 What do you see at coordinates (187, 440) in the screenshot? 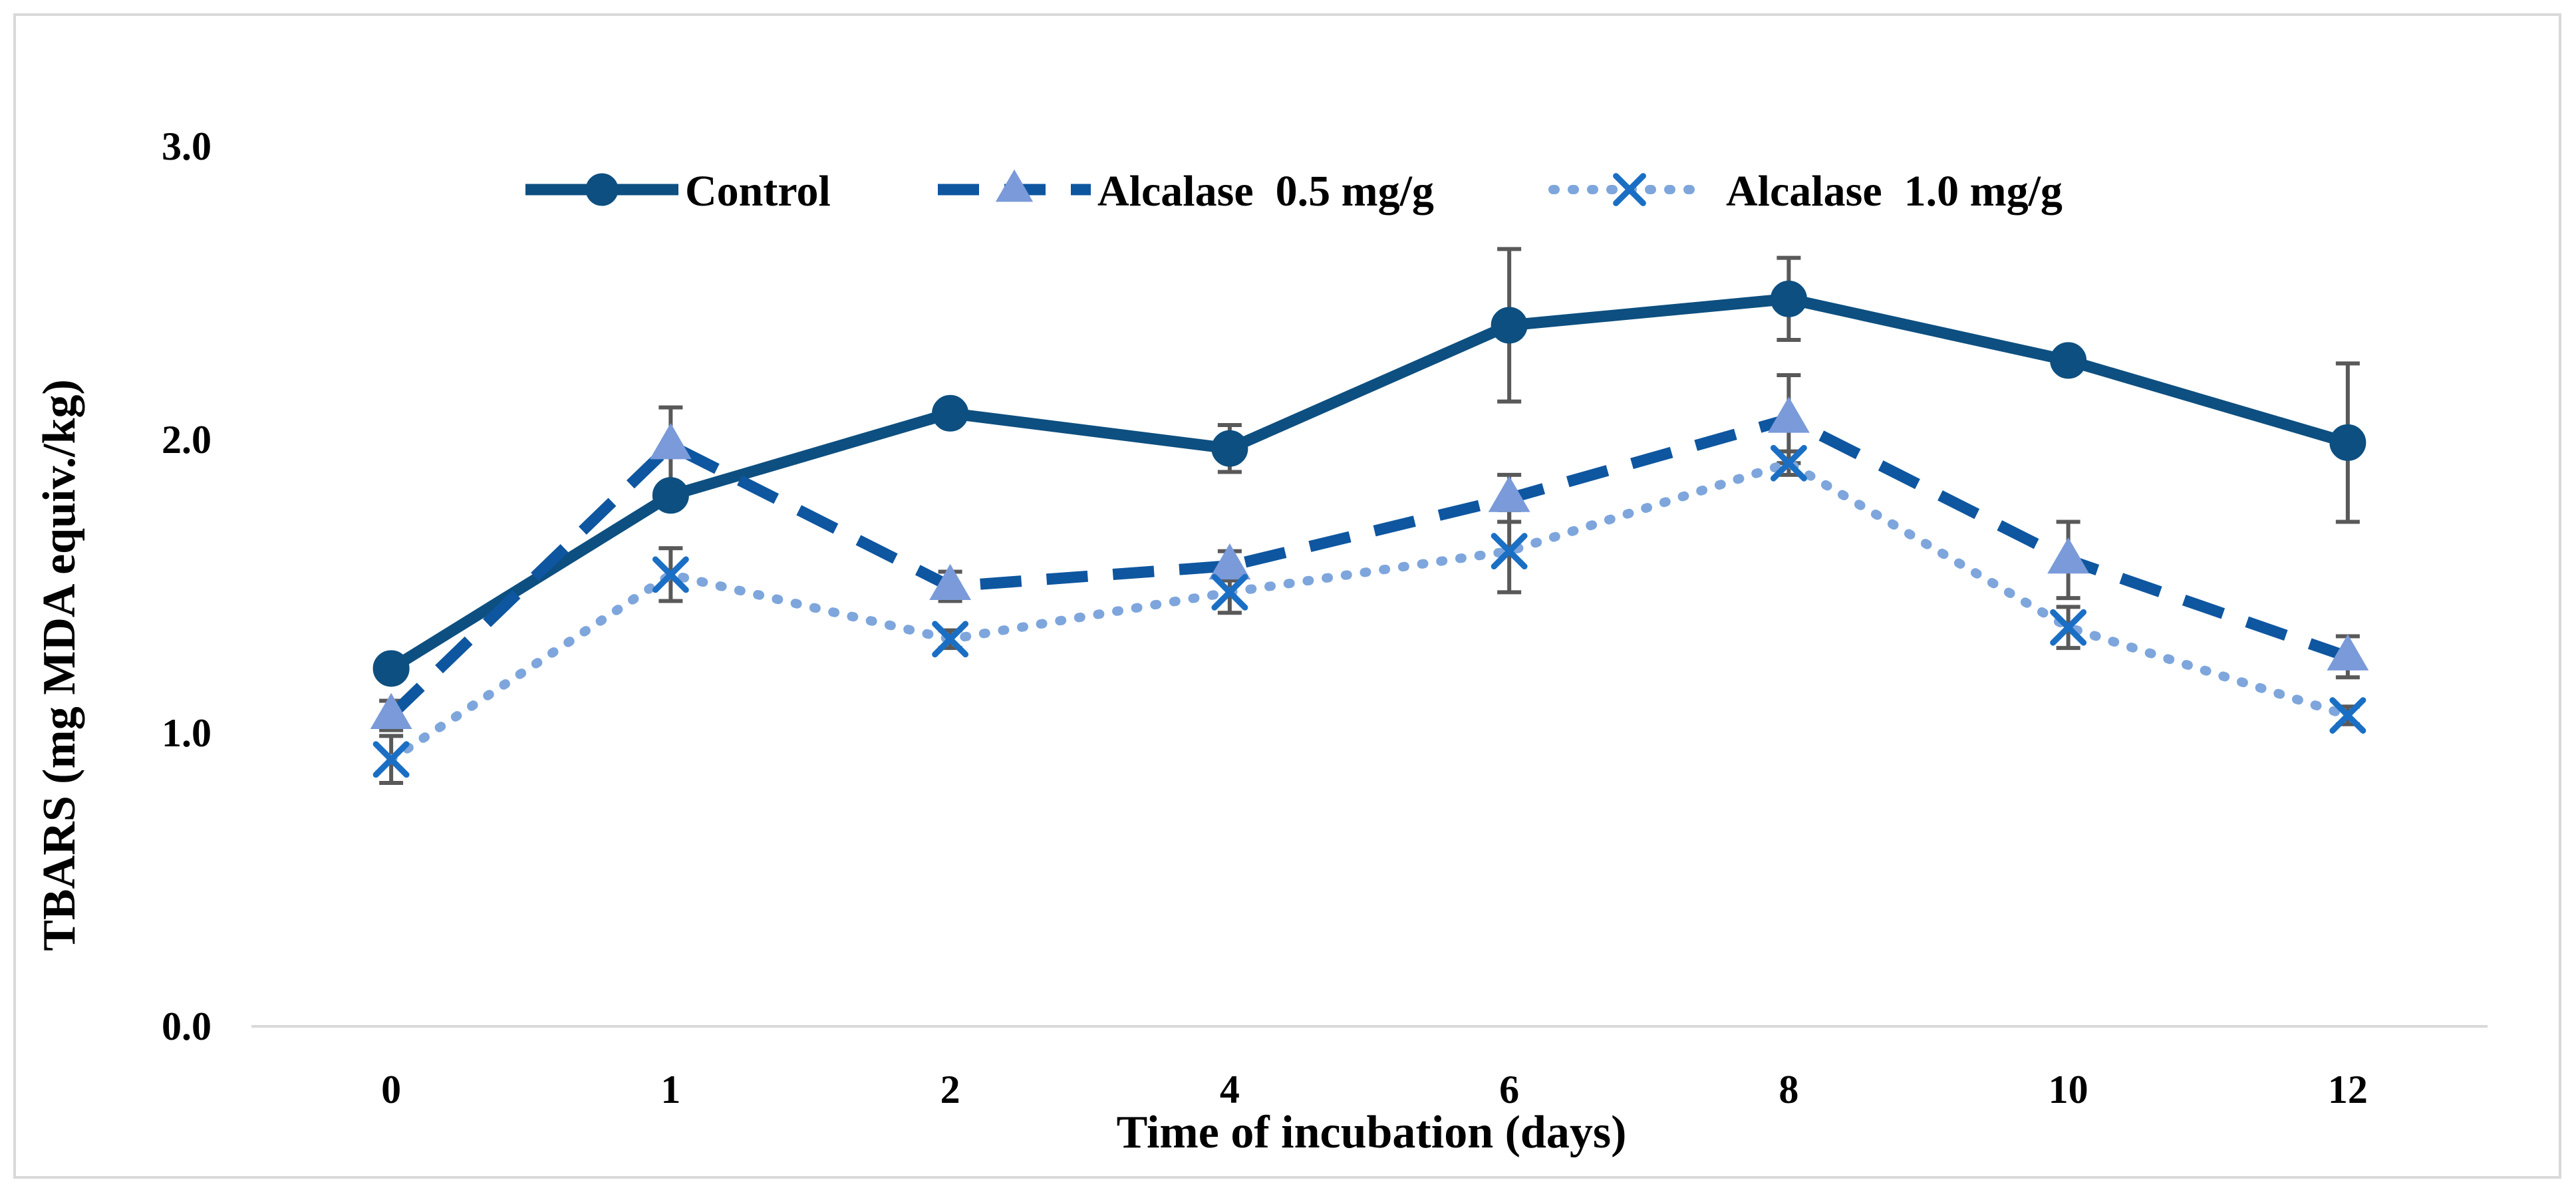
I see `y-tick-label: 2.0` at bounding box center [187, 440].